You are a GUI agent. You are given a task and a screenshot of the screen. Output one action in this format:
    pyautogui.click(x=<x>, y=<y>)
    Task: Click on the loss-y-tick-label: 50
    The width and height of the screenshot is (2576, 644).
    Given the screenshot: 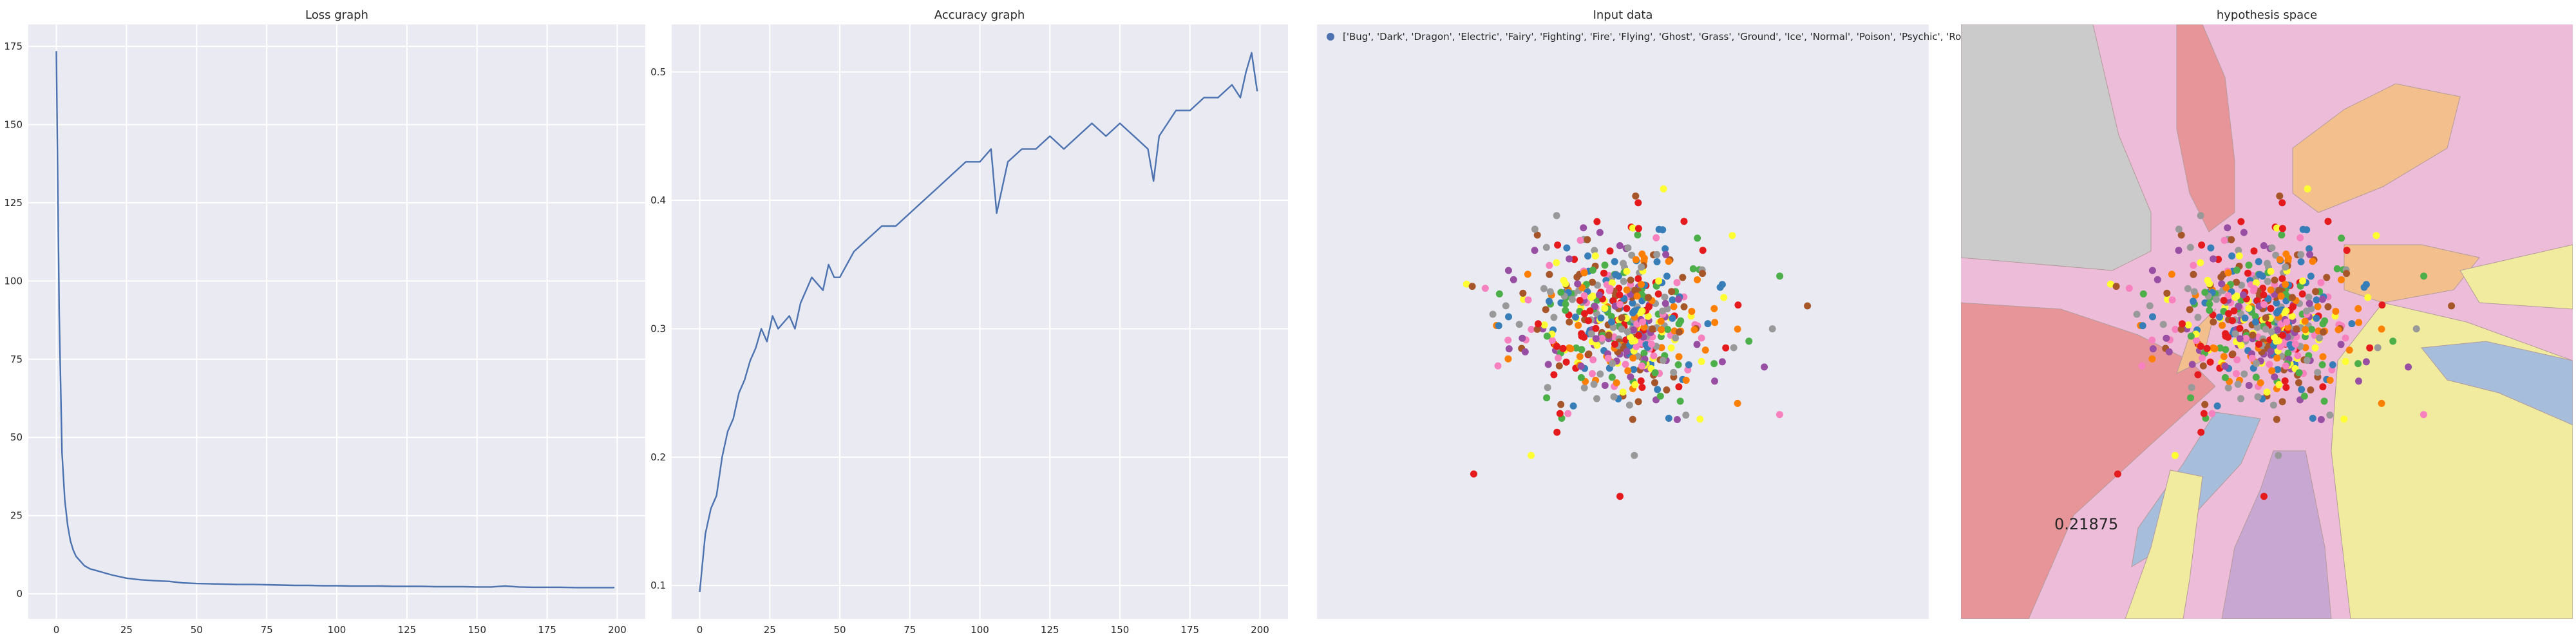 What is the action you would take?
    pyautogui.click(x=16, y=437)
    